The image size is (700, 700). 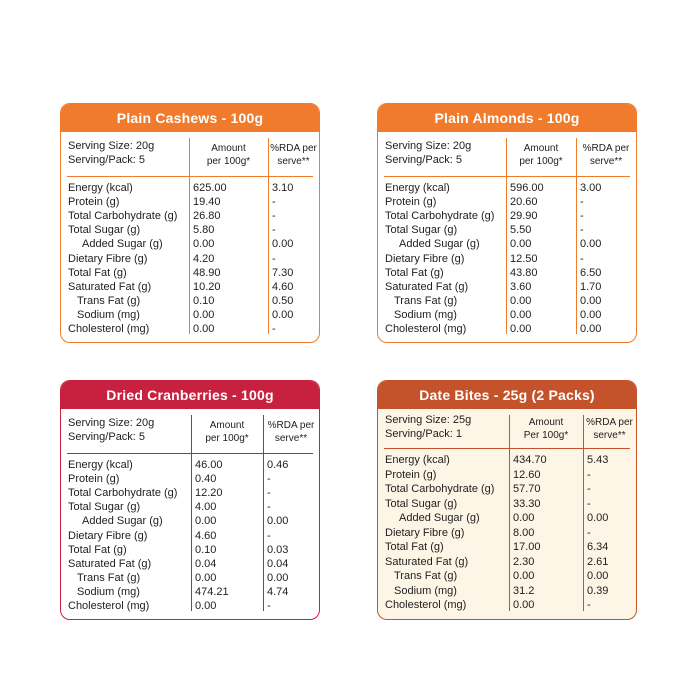 I want to click on amount-value: 48.90, so click(x=207, y=272).